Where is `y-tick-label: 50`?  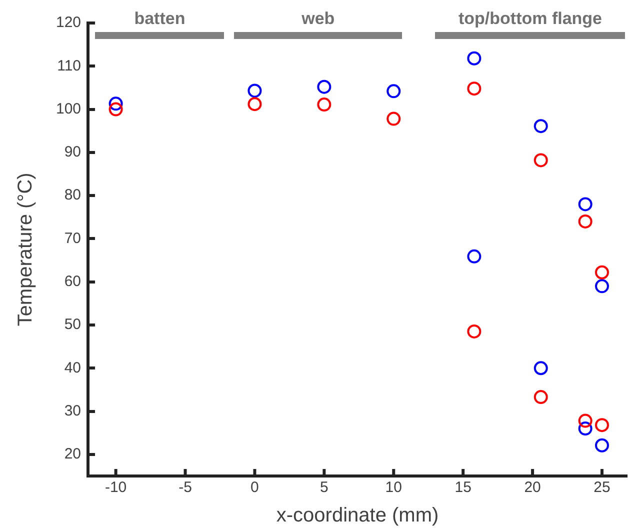 y-tick-label: 50 is located at coordinates (73, 325).